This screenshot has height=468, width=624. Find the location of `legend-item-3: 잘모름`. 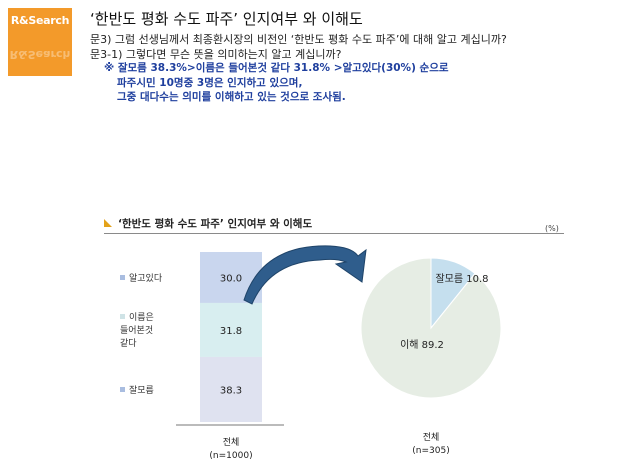

legend-item-3: 잘모름 is located at coordinates (137, 391).